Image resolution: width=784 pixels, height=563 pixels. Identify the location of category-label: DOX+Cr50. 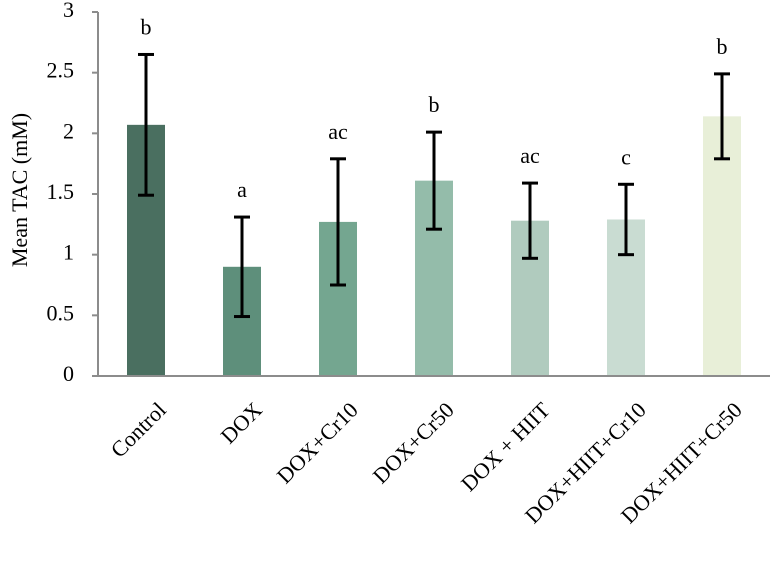
(413, 442).